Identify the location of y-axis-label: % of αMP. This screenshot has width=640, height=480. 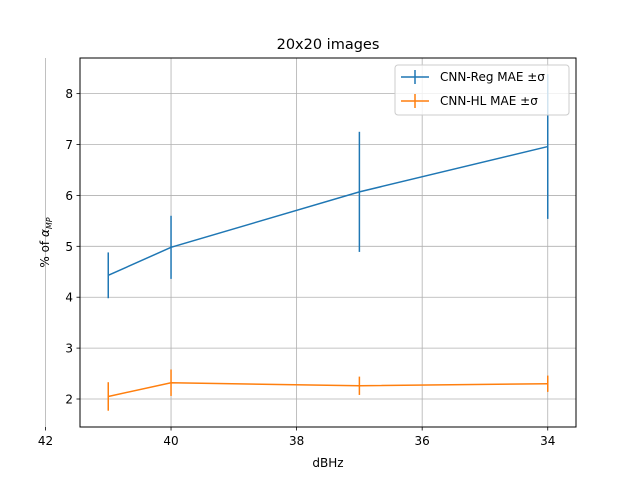
(46, 242).